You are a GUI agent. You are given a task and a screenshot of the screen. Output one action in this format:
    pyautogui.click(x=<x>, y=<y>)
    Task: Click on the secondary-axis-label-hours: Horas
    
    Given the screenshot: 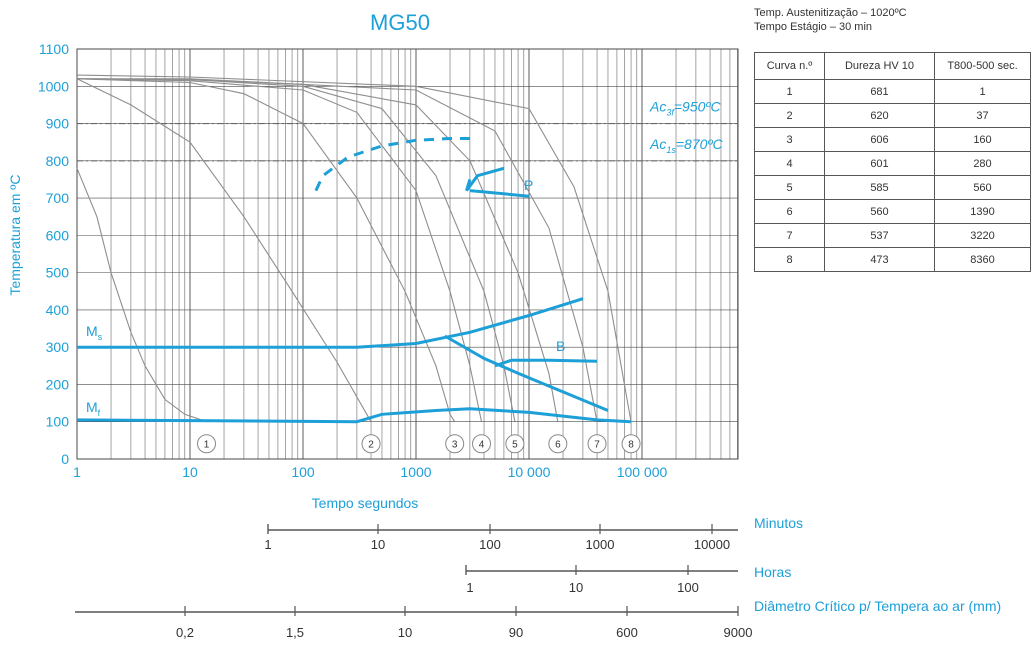 What is the action you would take?
    pyautogui.click(x=773, y=572)
    